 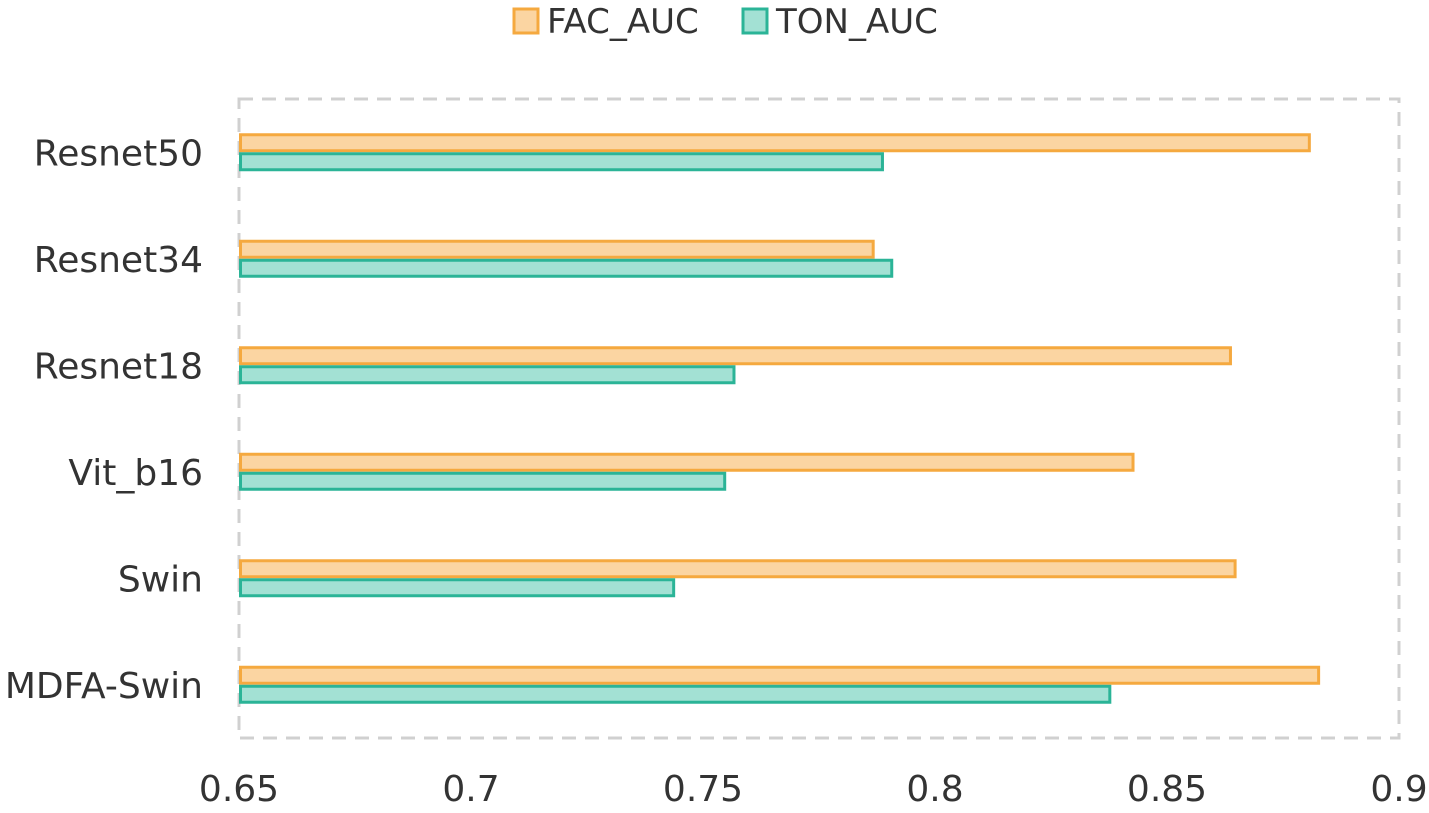 What do you see at coordinates (1398, 789) in the screenshot?
I see `x-tick-label: 0.9` at bounding box center [1398, 789].